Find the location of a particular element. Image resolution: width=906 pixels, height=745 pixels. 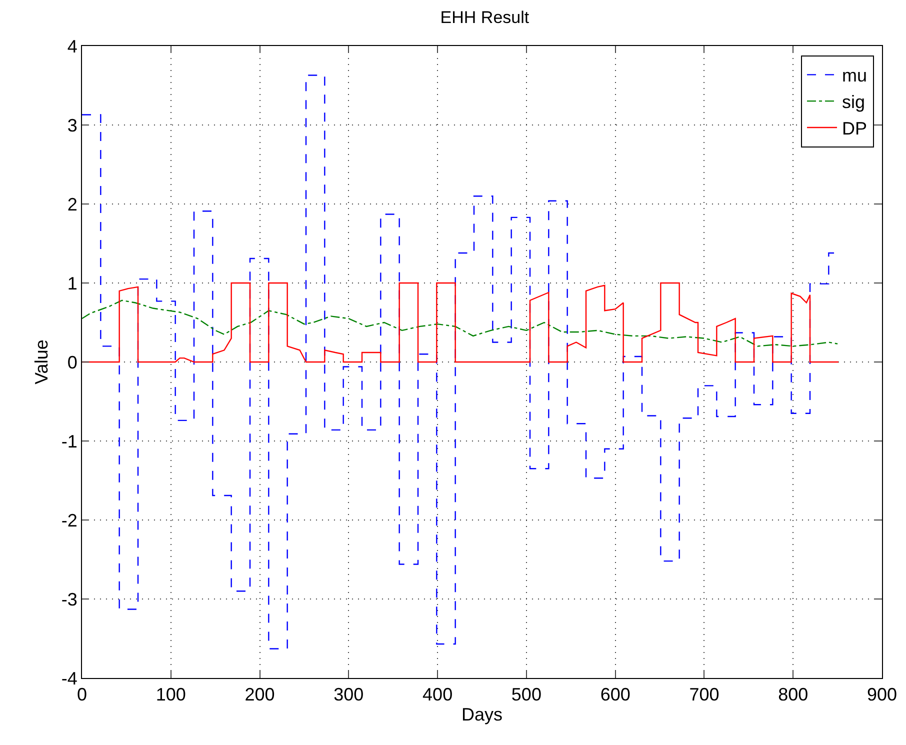

legend-label: DP is located at coordinates (855, 128).